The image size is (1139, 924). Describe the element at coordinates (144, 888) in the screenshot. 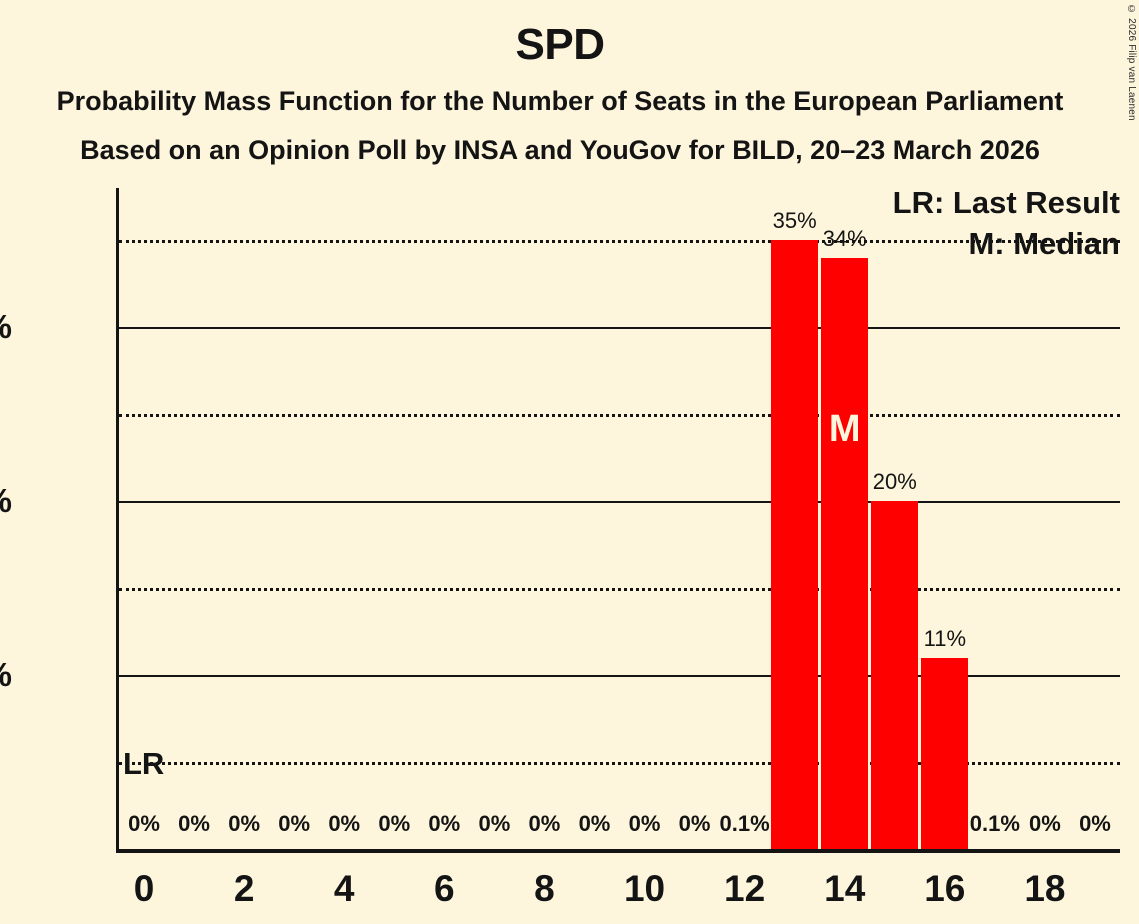

I see `x-tick-label: 0` at that location.